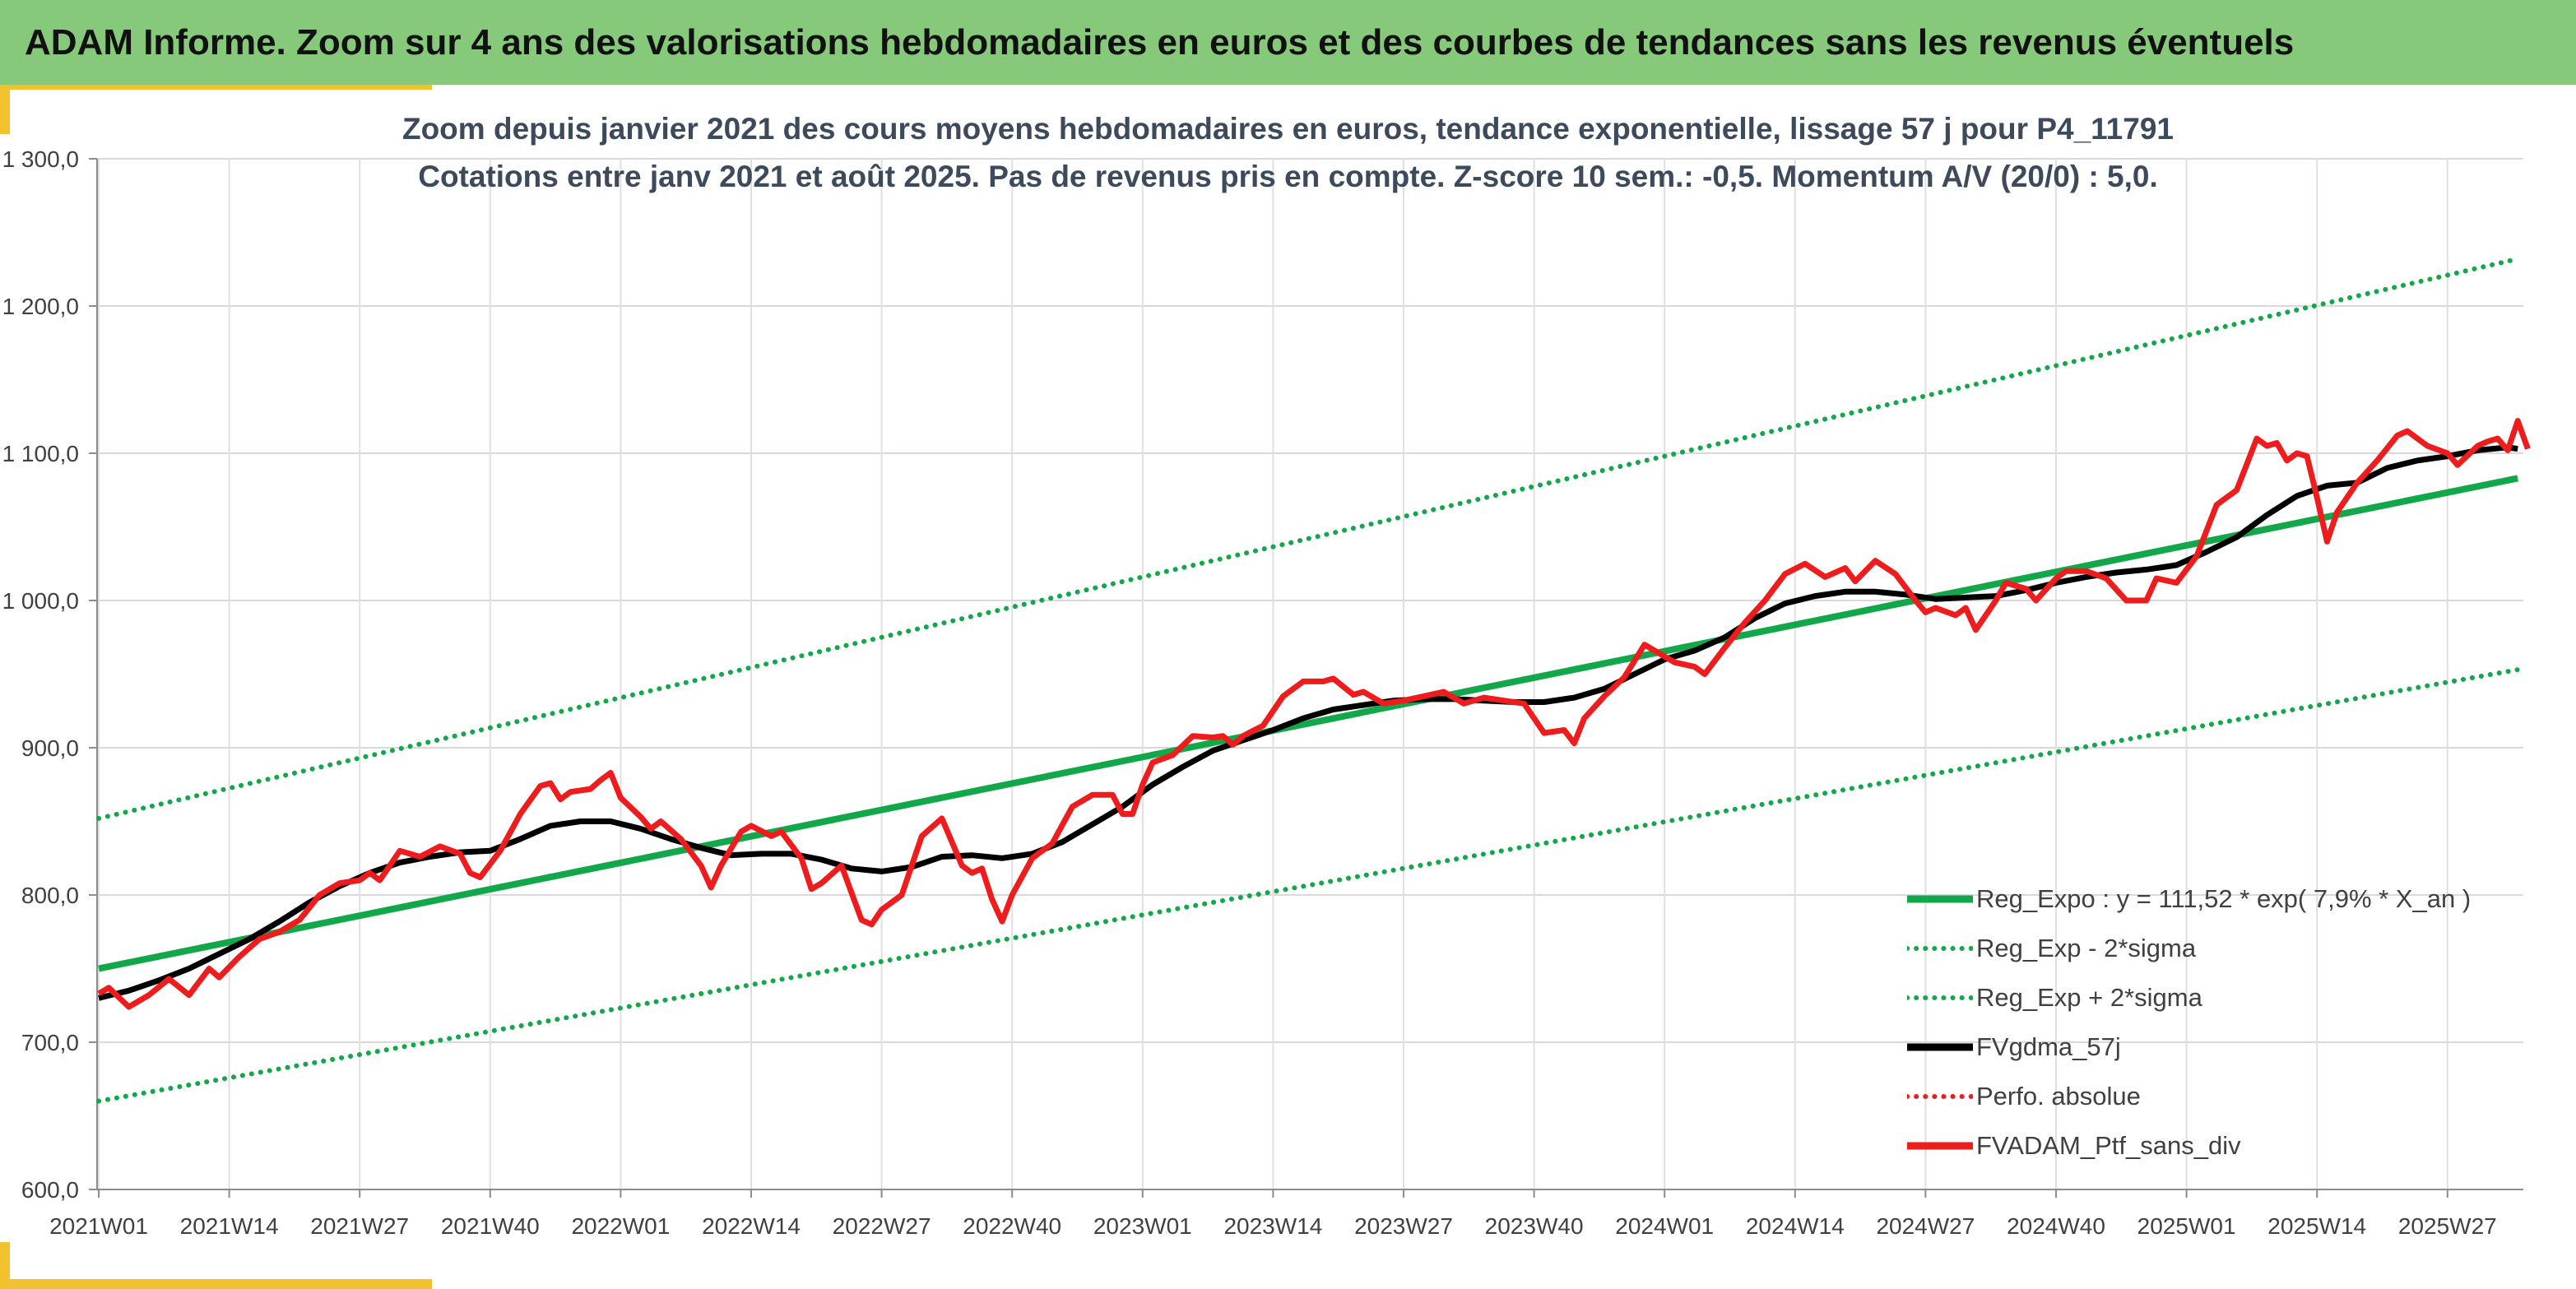 This screenshot has height=1289, width=2576. I want to click on y-tick-label: 1 300,0, so click(40, 159).